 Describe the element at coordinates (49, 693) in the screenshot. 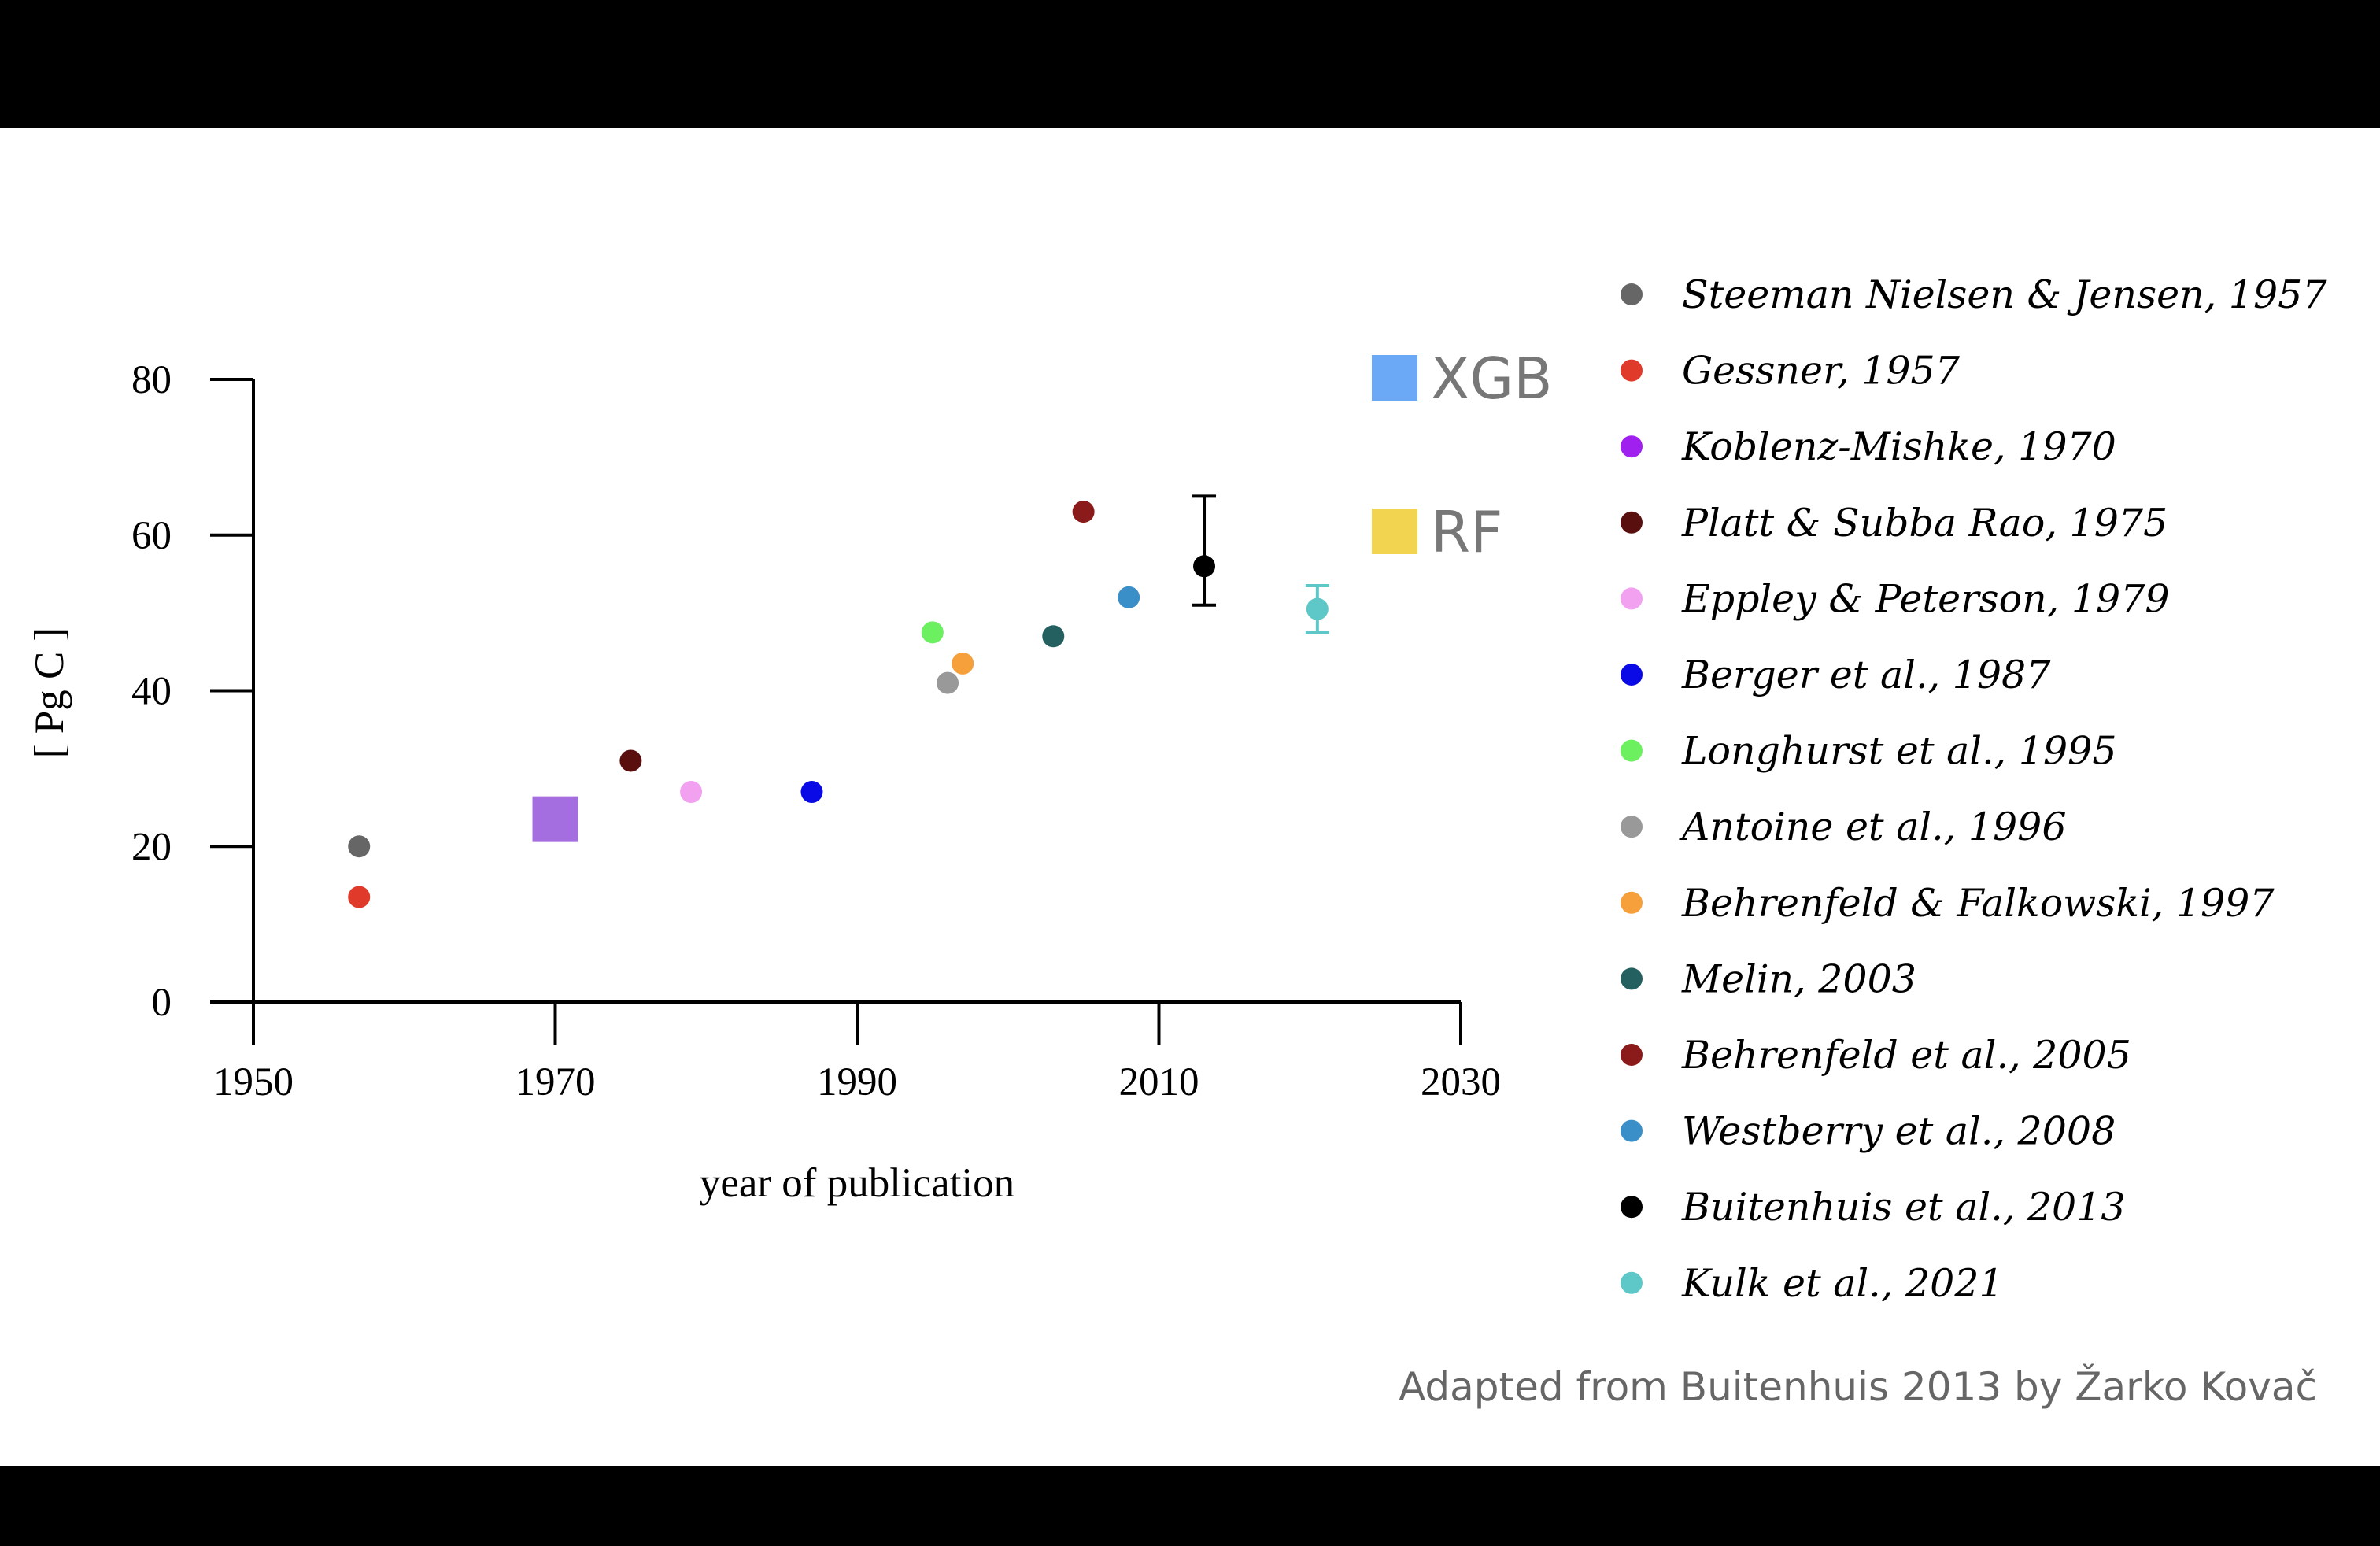

I see `y-axis-label: [ Pg C ]` at that location.